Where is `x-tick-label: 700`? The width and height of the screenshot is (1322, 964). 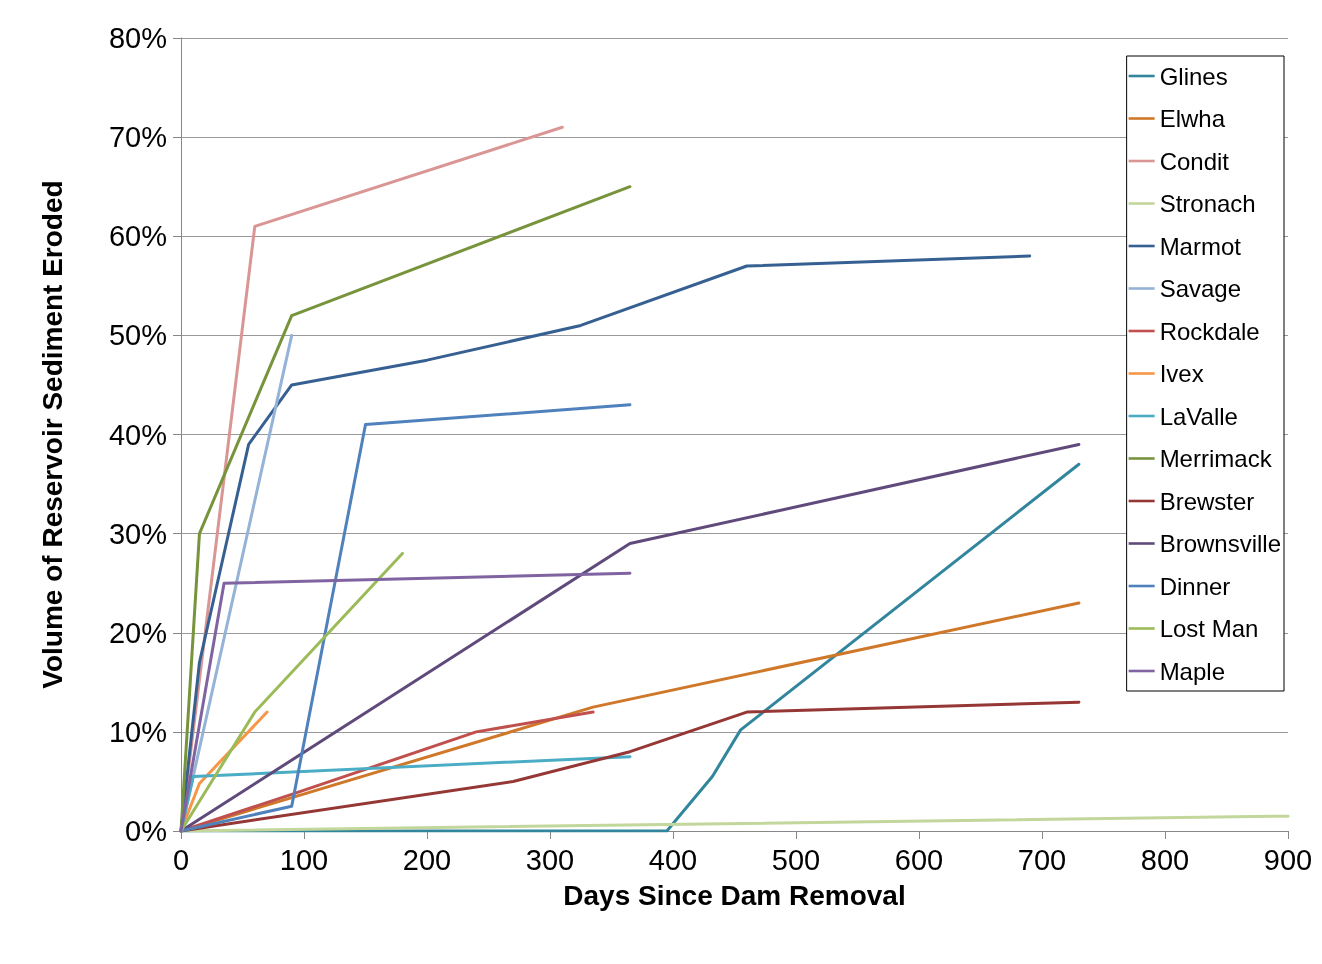
x-tick-label: 700 is located at coordinates (1042, 859).